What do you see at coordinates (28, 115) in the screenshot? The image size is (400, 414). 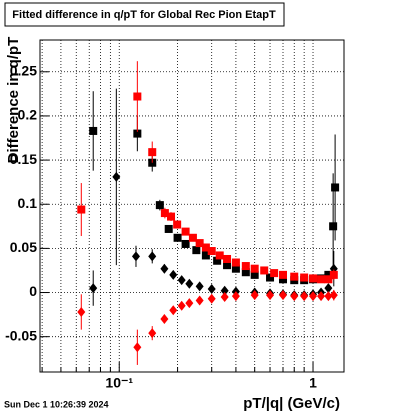 I see `y-tick-label: 0.2` at bounding box center [28, 115].